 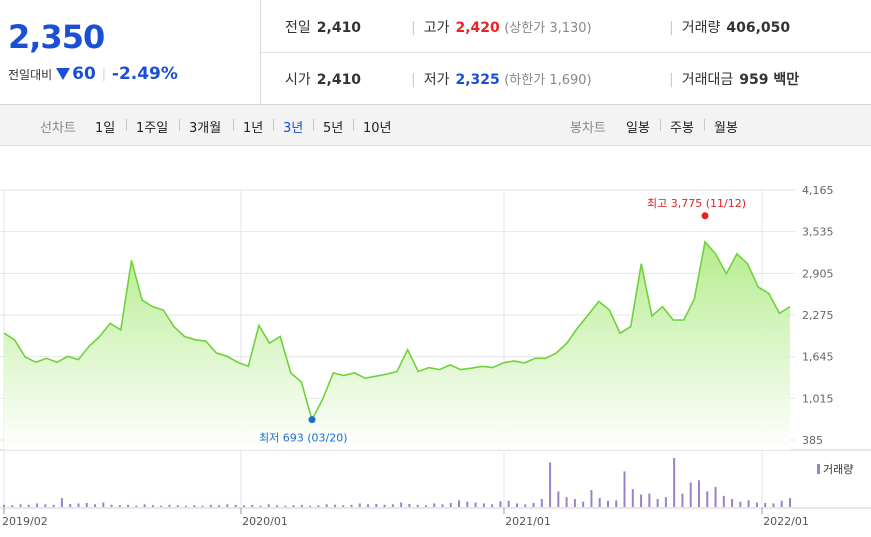 What do you see at coordinates (63, 74) in the screenshot?
I see `down-arrow-icon` at bounding box center [63, 74].